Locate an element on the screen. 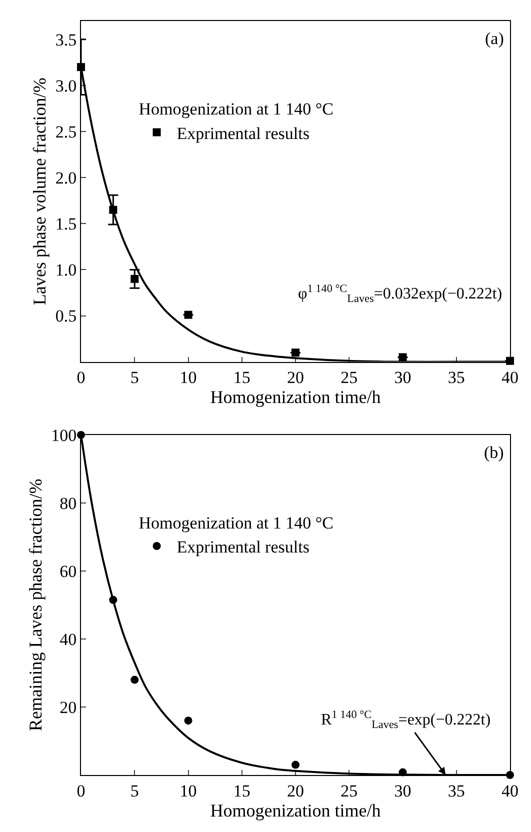  y-tick-label: 1.5 is located at coordinates (66, 224).